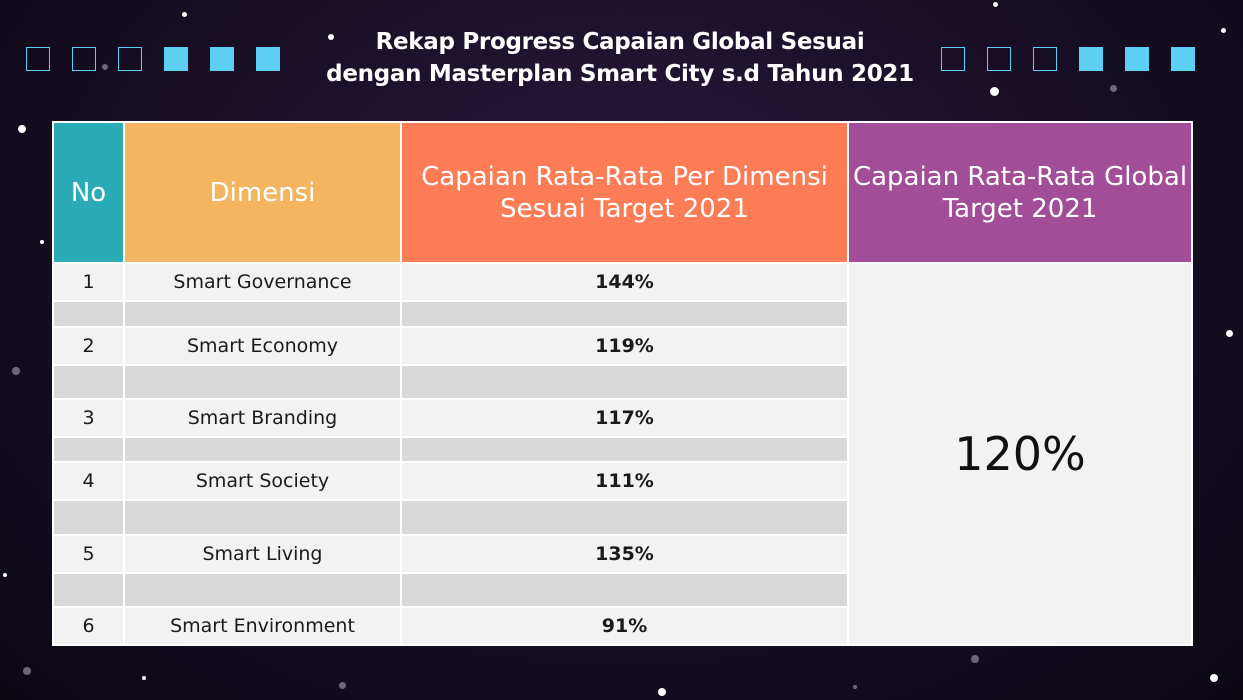 The image size is (1243, 700). I want to click on row-dimensi: Smart Branding, so click(262, 418).